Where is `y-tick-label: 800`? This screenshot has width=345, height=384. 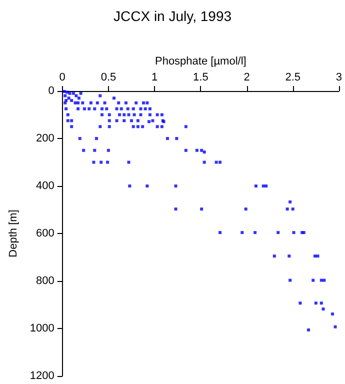 y-tick-label: 800 is located at coordinates (45, 281).